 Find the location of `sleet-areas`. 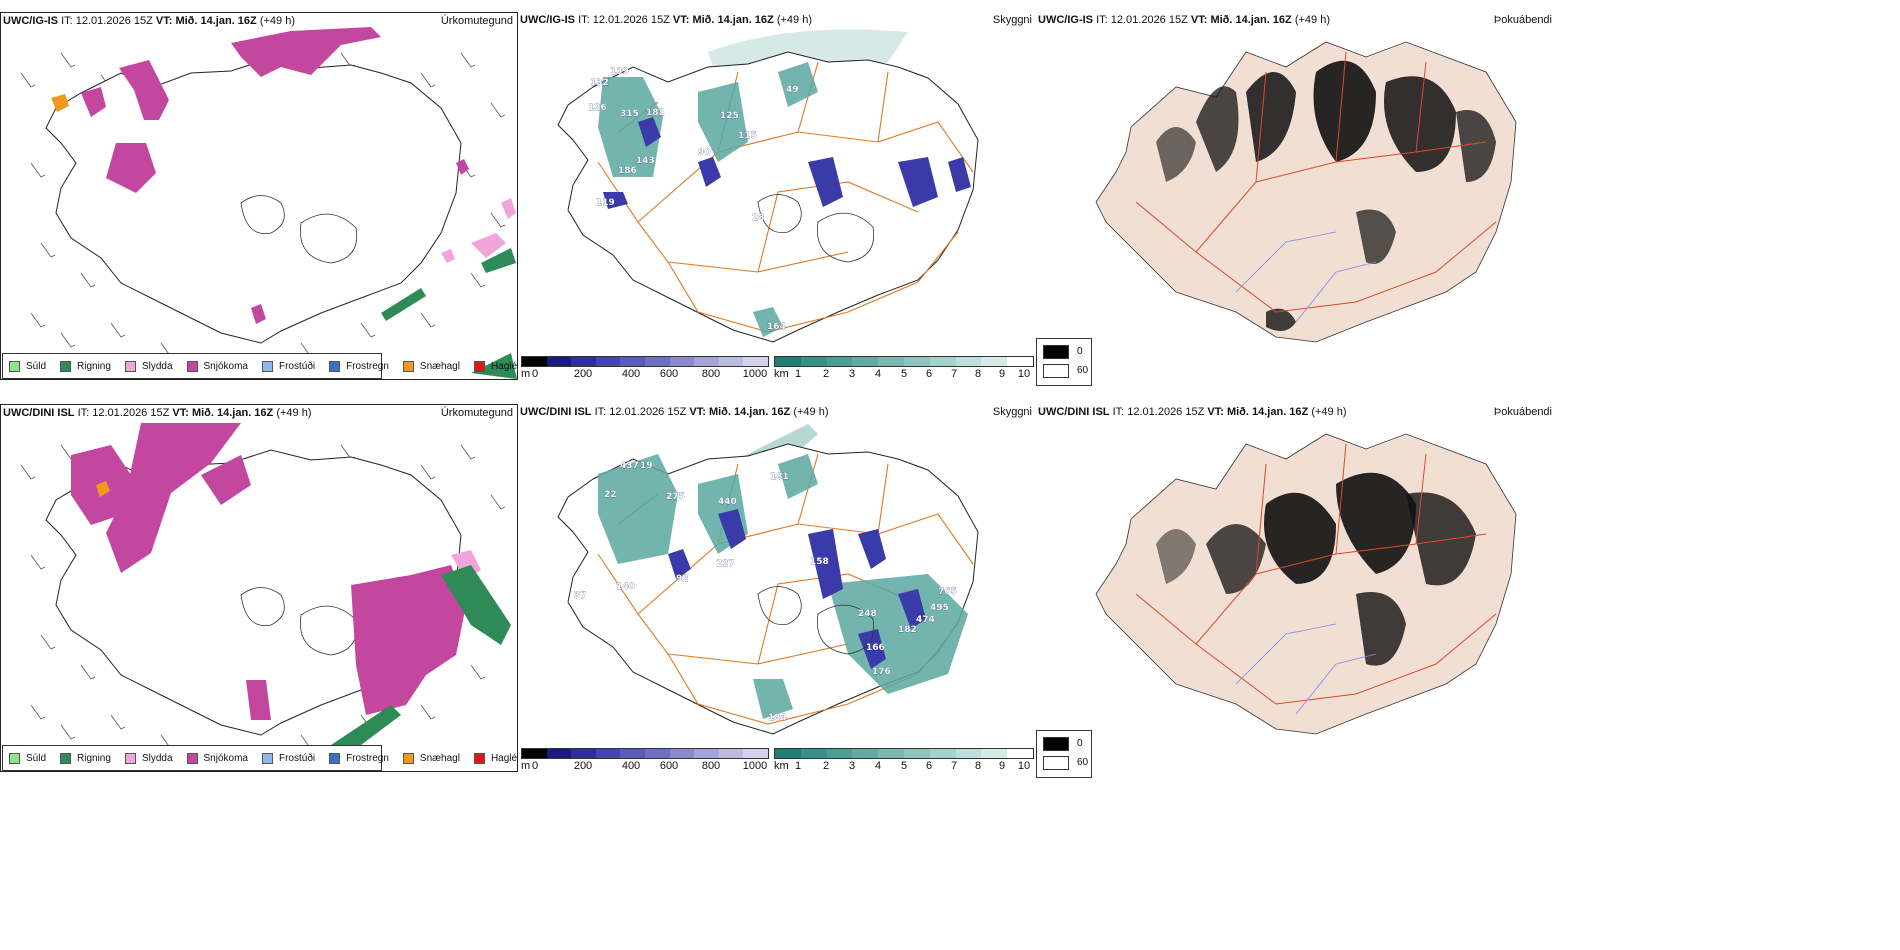

sleet-areas is located at coordinates (478, 230).